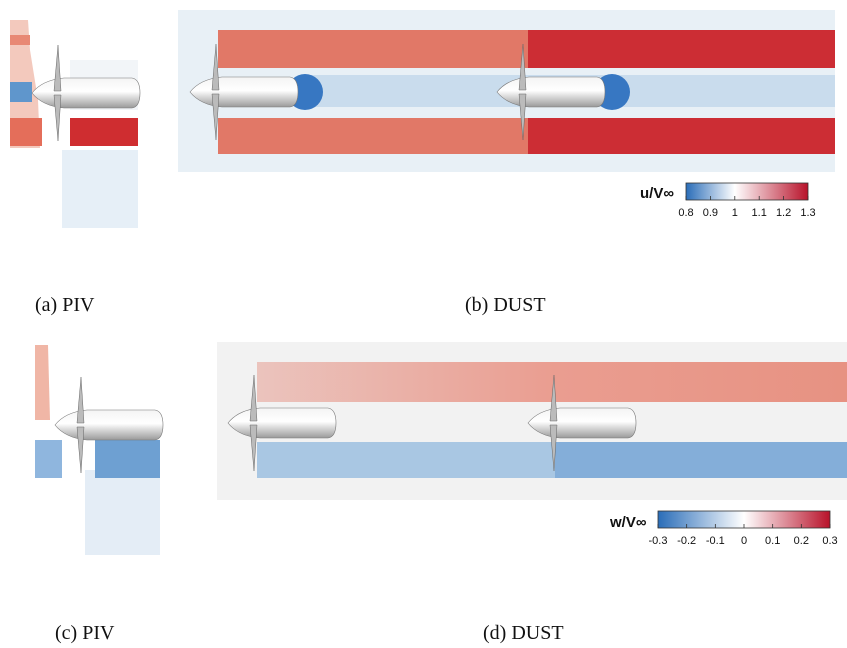 The height and width of the screenshot is (648, 847). Describe the element at coordinates (523, 633) in the screenshot. I see `caption: (d) DUST` at that location.